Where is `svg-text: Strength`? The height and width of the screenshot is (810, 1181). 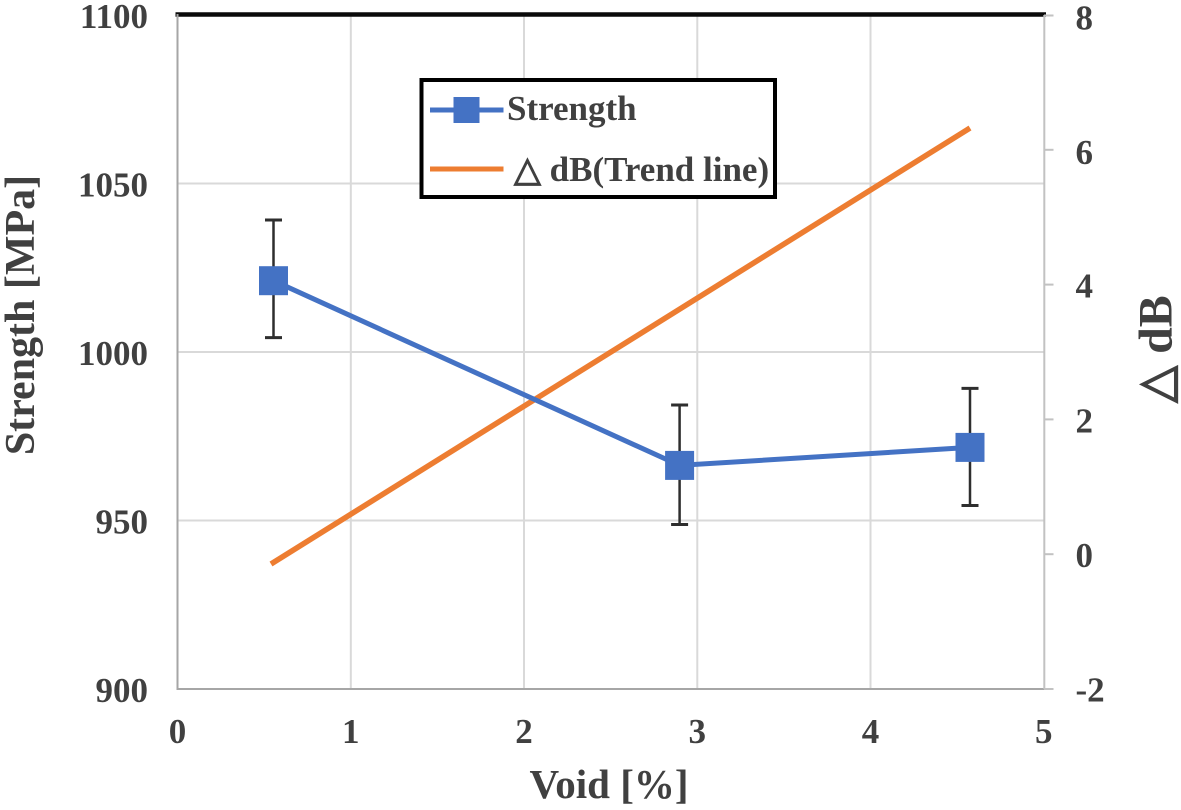
svg-text: Strength is located at coordinates (572, 108).